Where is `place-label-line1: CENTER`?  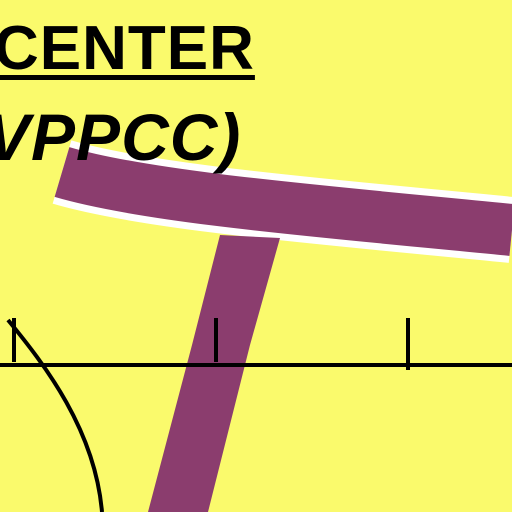
place-label-line1: CENTER is located at coordinates (127, 48).